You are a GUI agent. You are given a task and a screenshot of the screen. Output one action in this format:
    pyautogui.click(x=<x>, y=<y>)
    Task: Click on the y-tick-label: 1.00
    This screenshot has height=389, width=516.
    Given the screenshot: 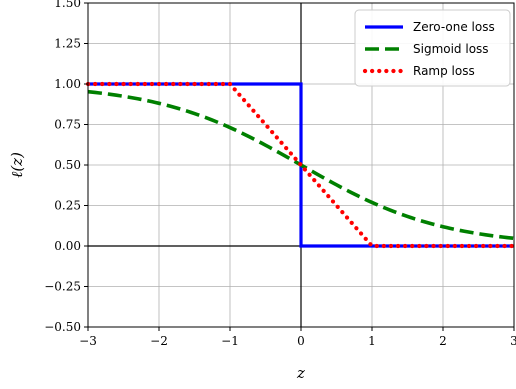 What is the action you would take?
    pyautogui.click(x=67, y=84)
    